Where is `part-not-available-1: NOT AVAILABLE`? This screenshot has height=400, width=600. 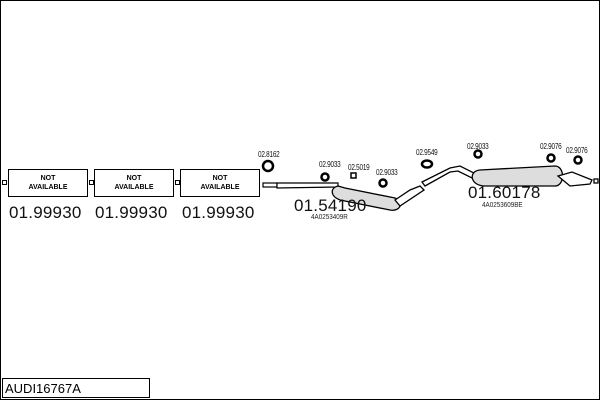 part-not-available-1: NOT AVAILABLE is located at coordinates (48, 183).